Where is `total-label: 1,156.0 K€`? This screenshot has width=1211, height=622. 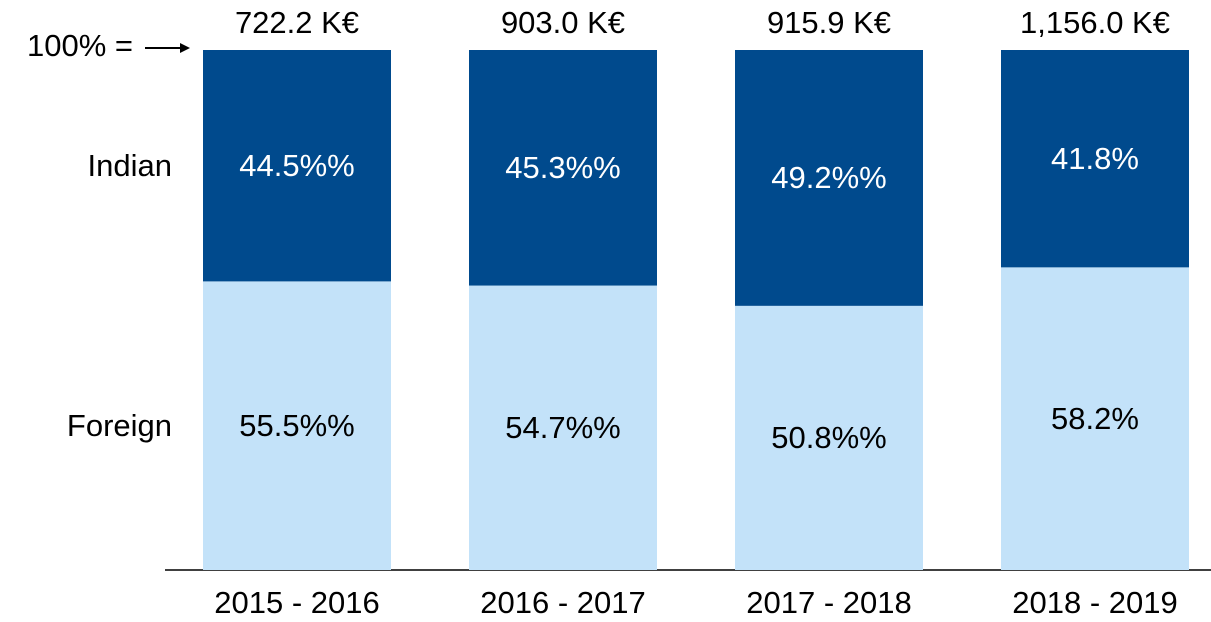 total-label: 1,156.0 K€ is located at coordinates (1095, 22).